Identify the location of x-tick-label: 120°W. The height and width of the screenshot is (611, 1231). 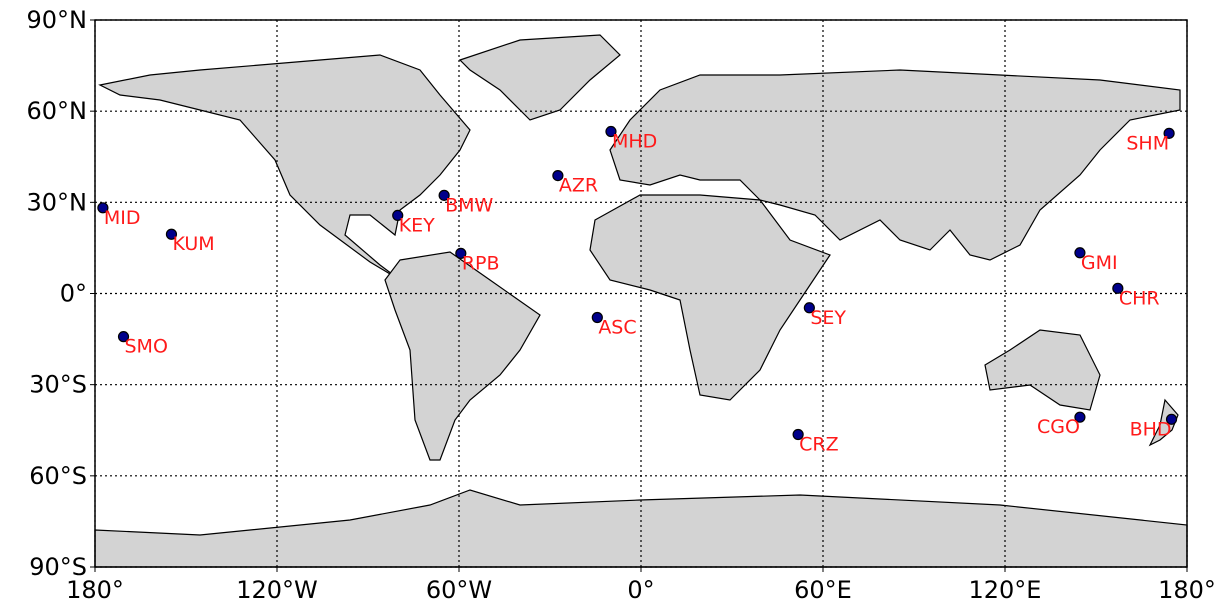
(277, 590).